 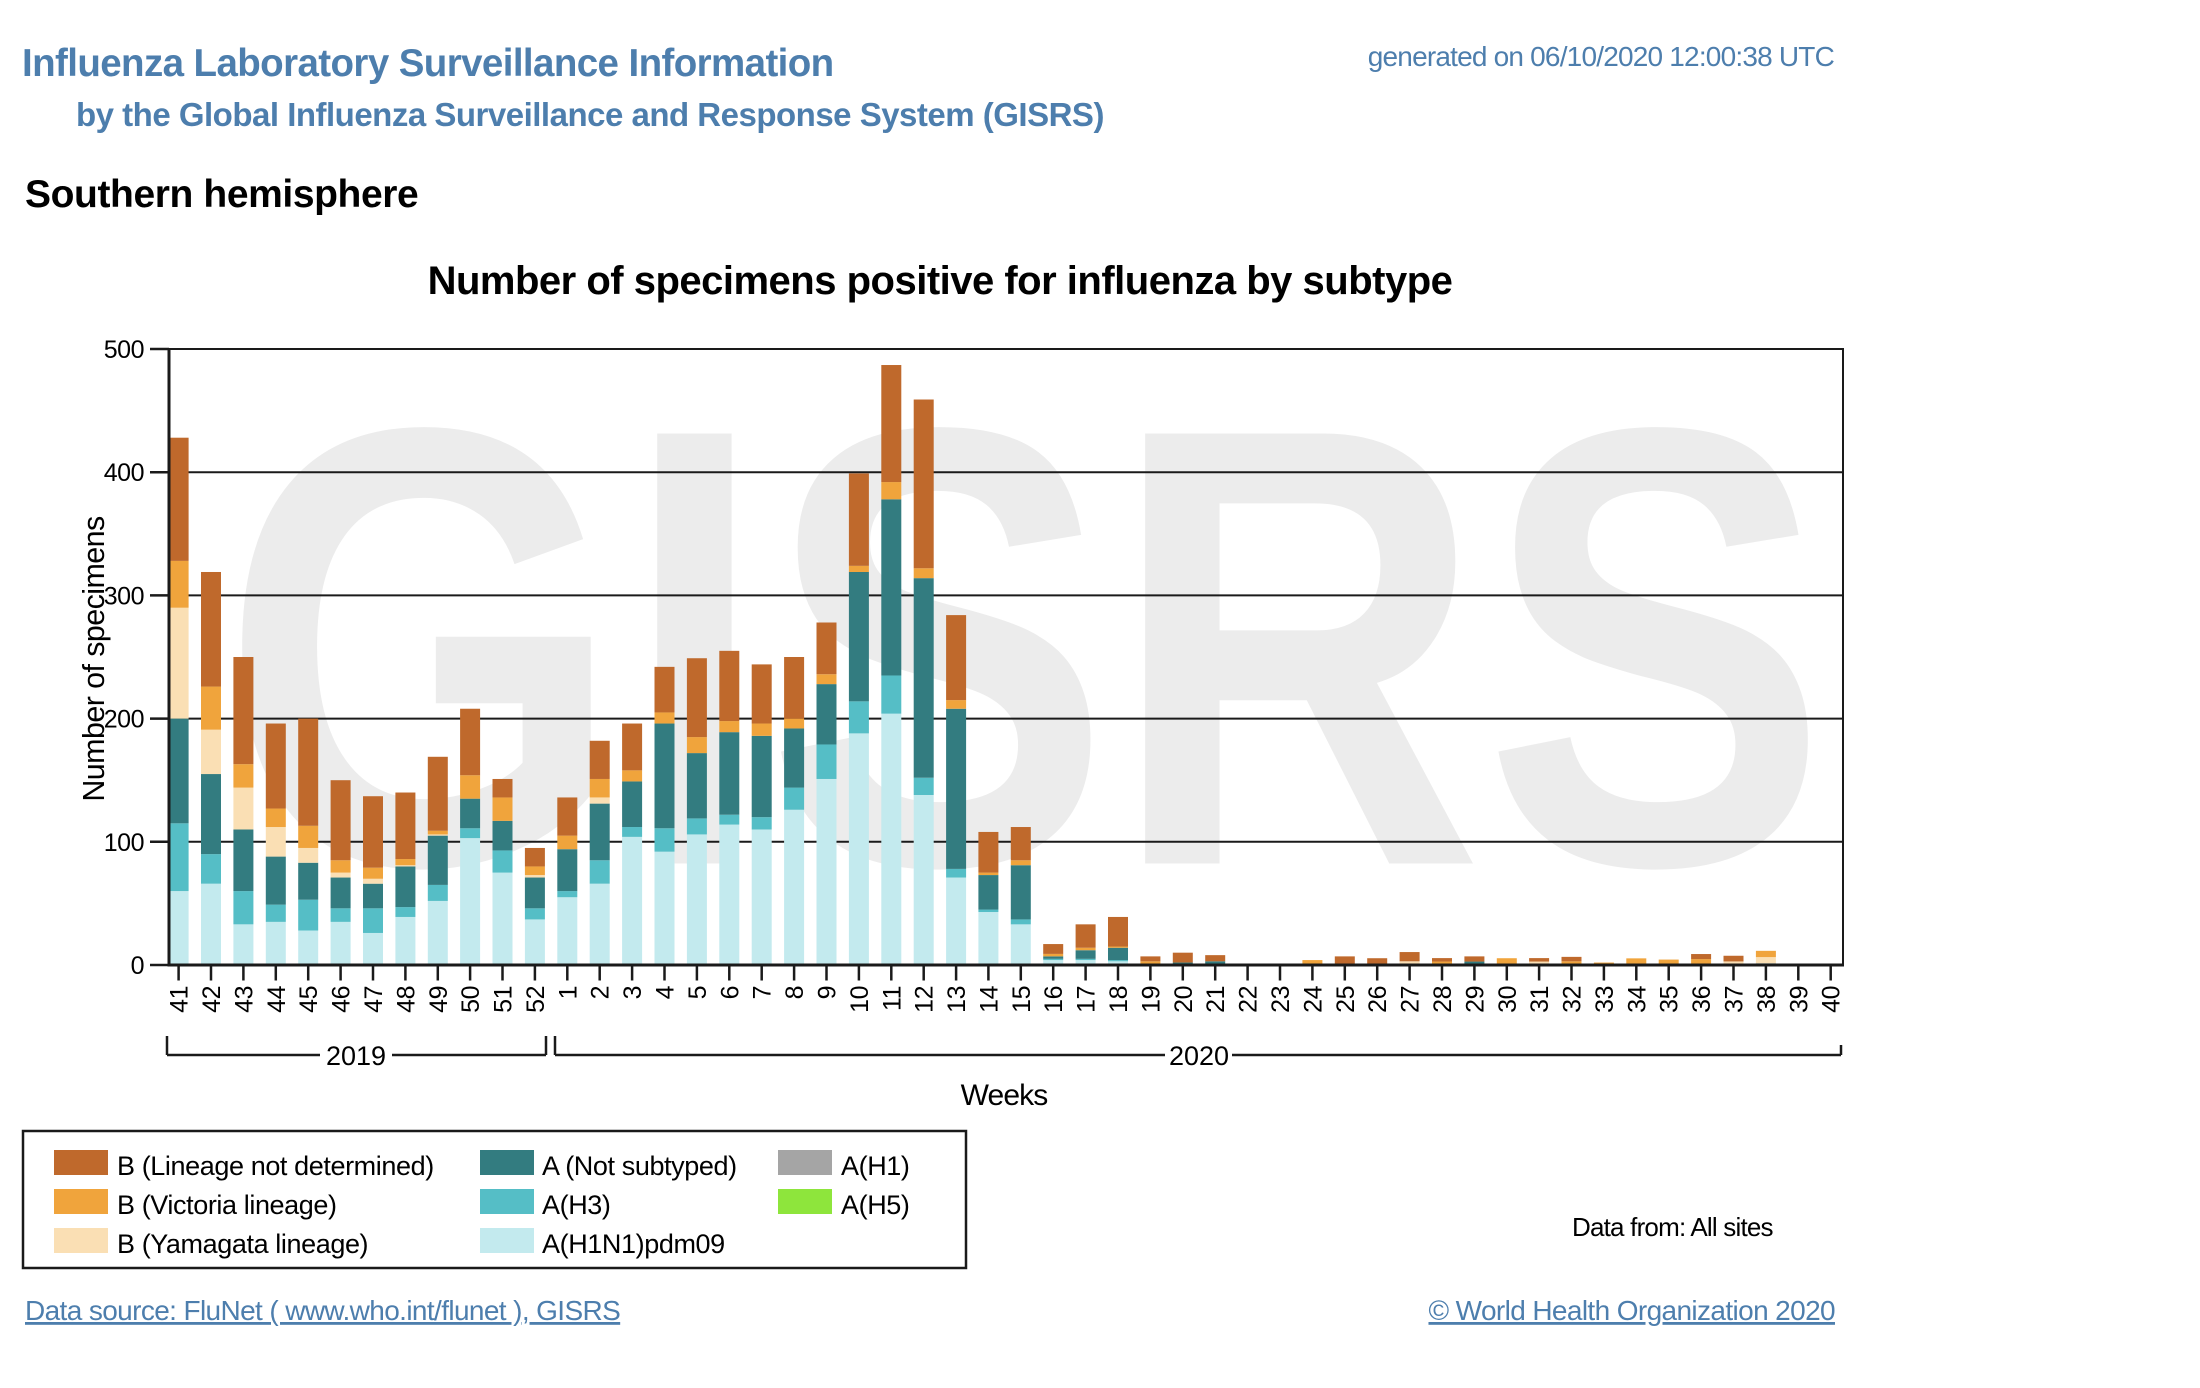 I want to click on svg-text: 44, so click(x=277, y=998).